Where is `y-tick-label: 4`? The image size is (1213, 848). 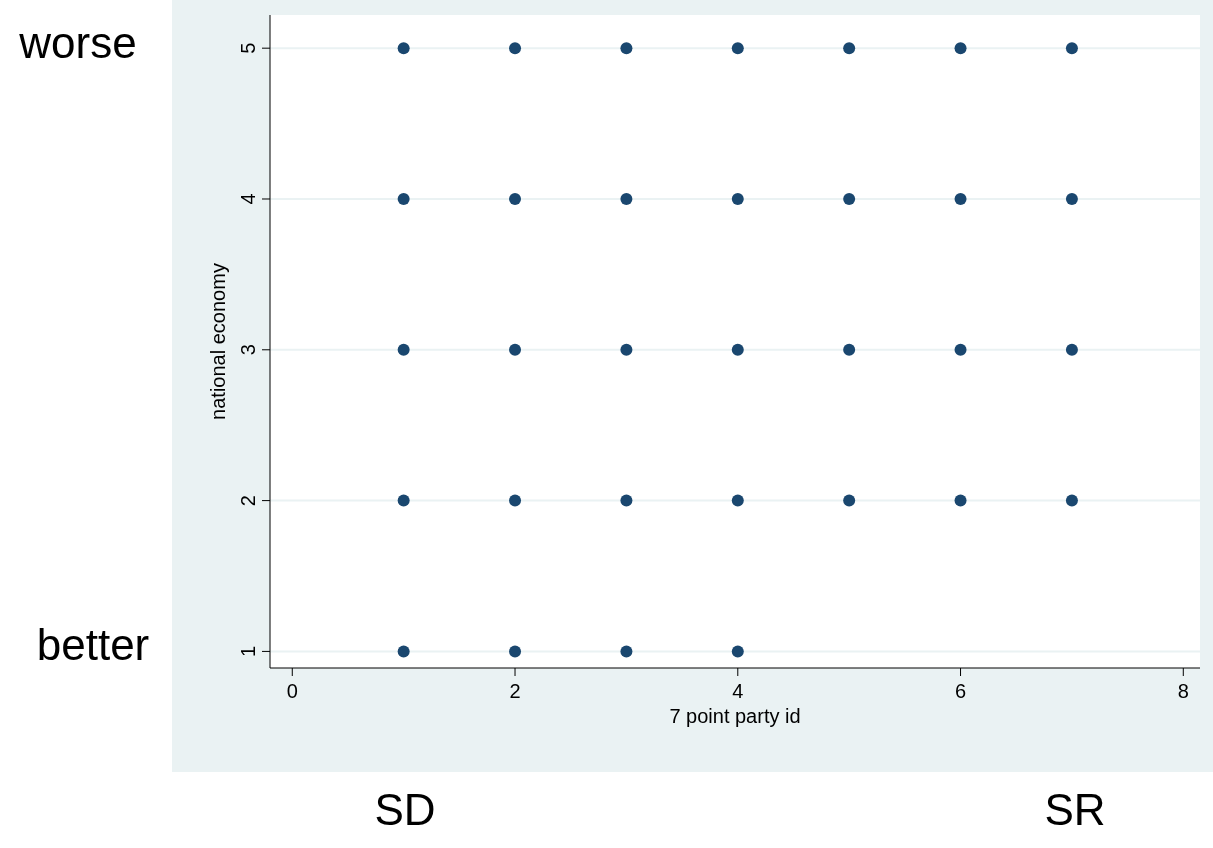 y-tick-label: 4 is located at coordinates (248, 199).